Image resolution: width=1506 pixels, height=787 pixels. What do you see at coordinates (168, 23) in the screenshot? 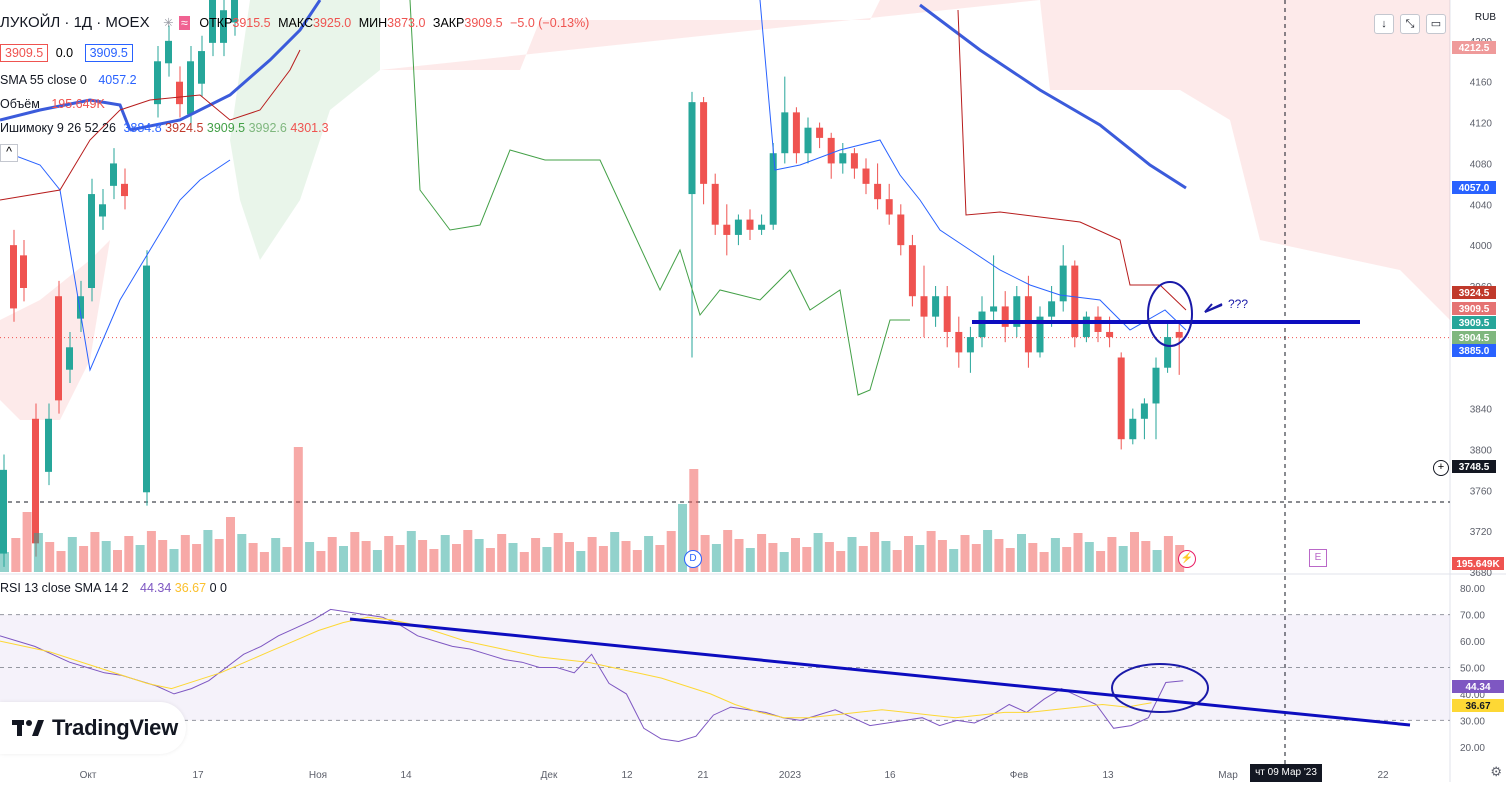
I see `settings-icon: ✳` at bounding box center [168, 23].